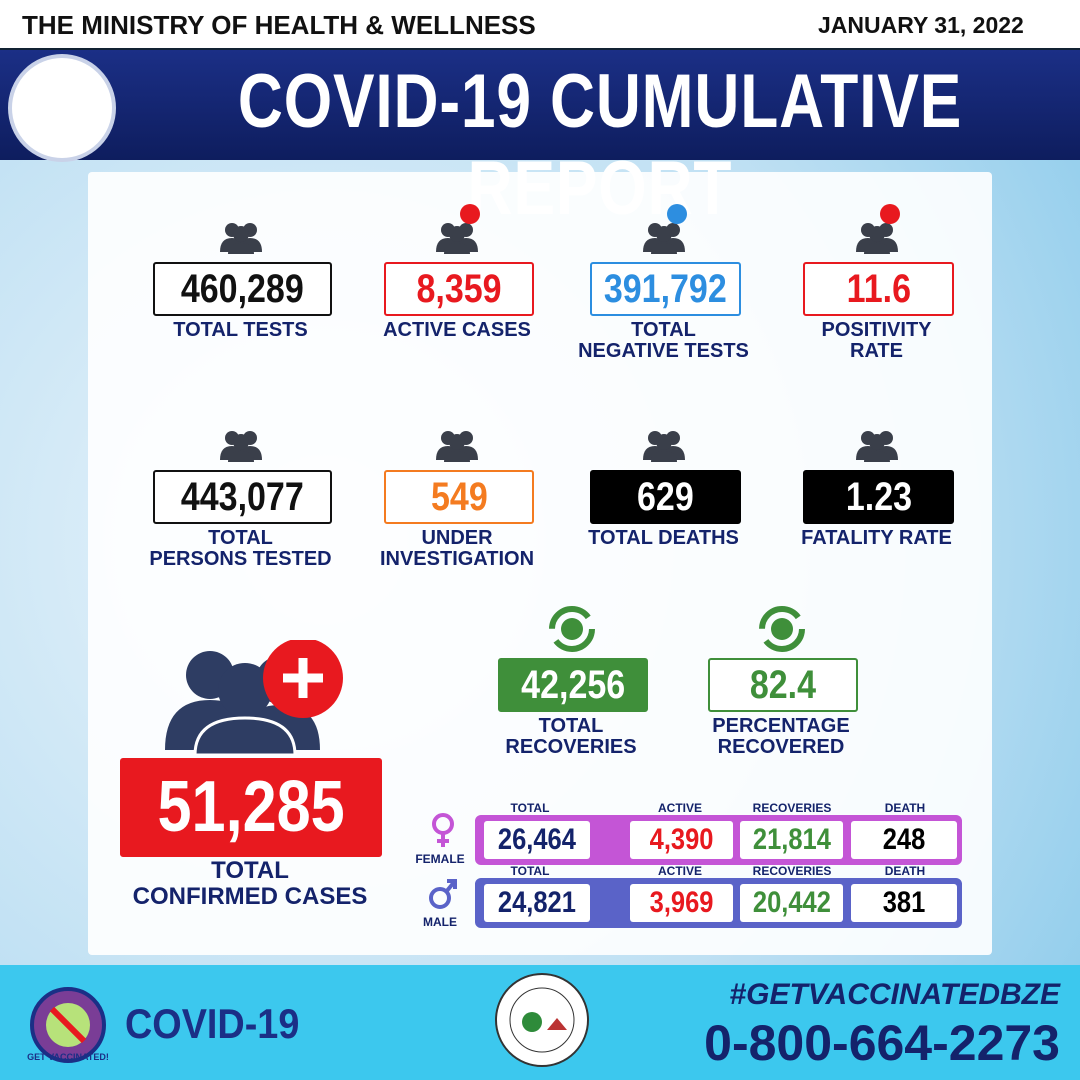  Describe the element at coordinates (781, 726) in the screenshot. I see `label-line: PERCENTAGE` at that location.